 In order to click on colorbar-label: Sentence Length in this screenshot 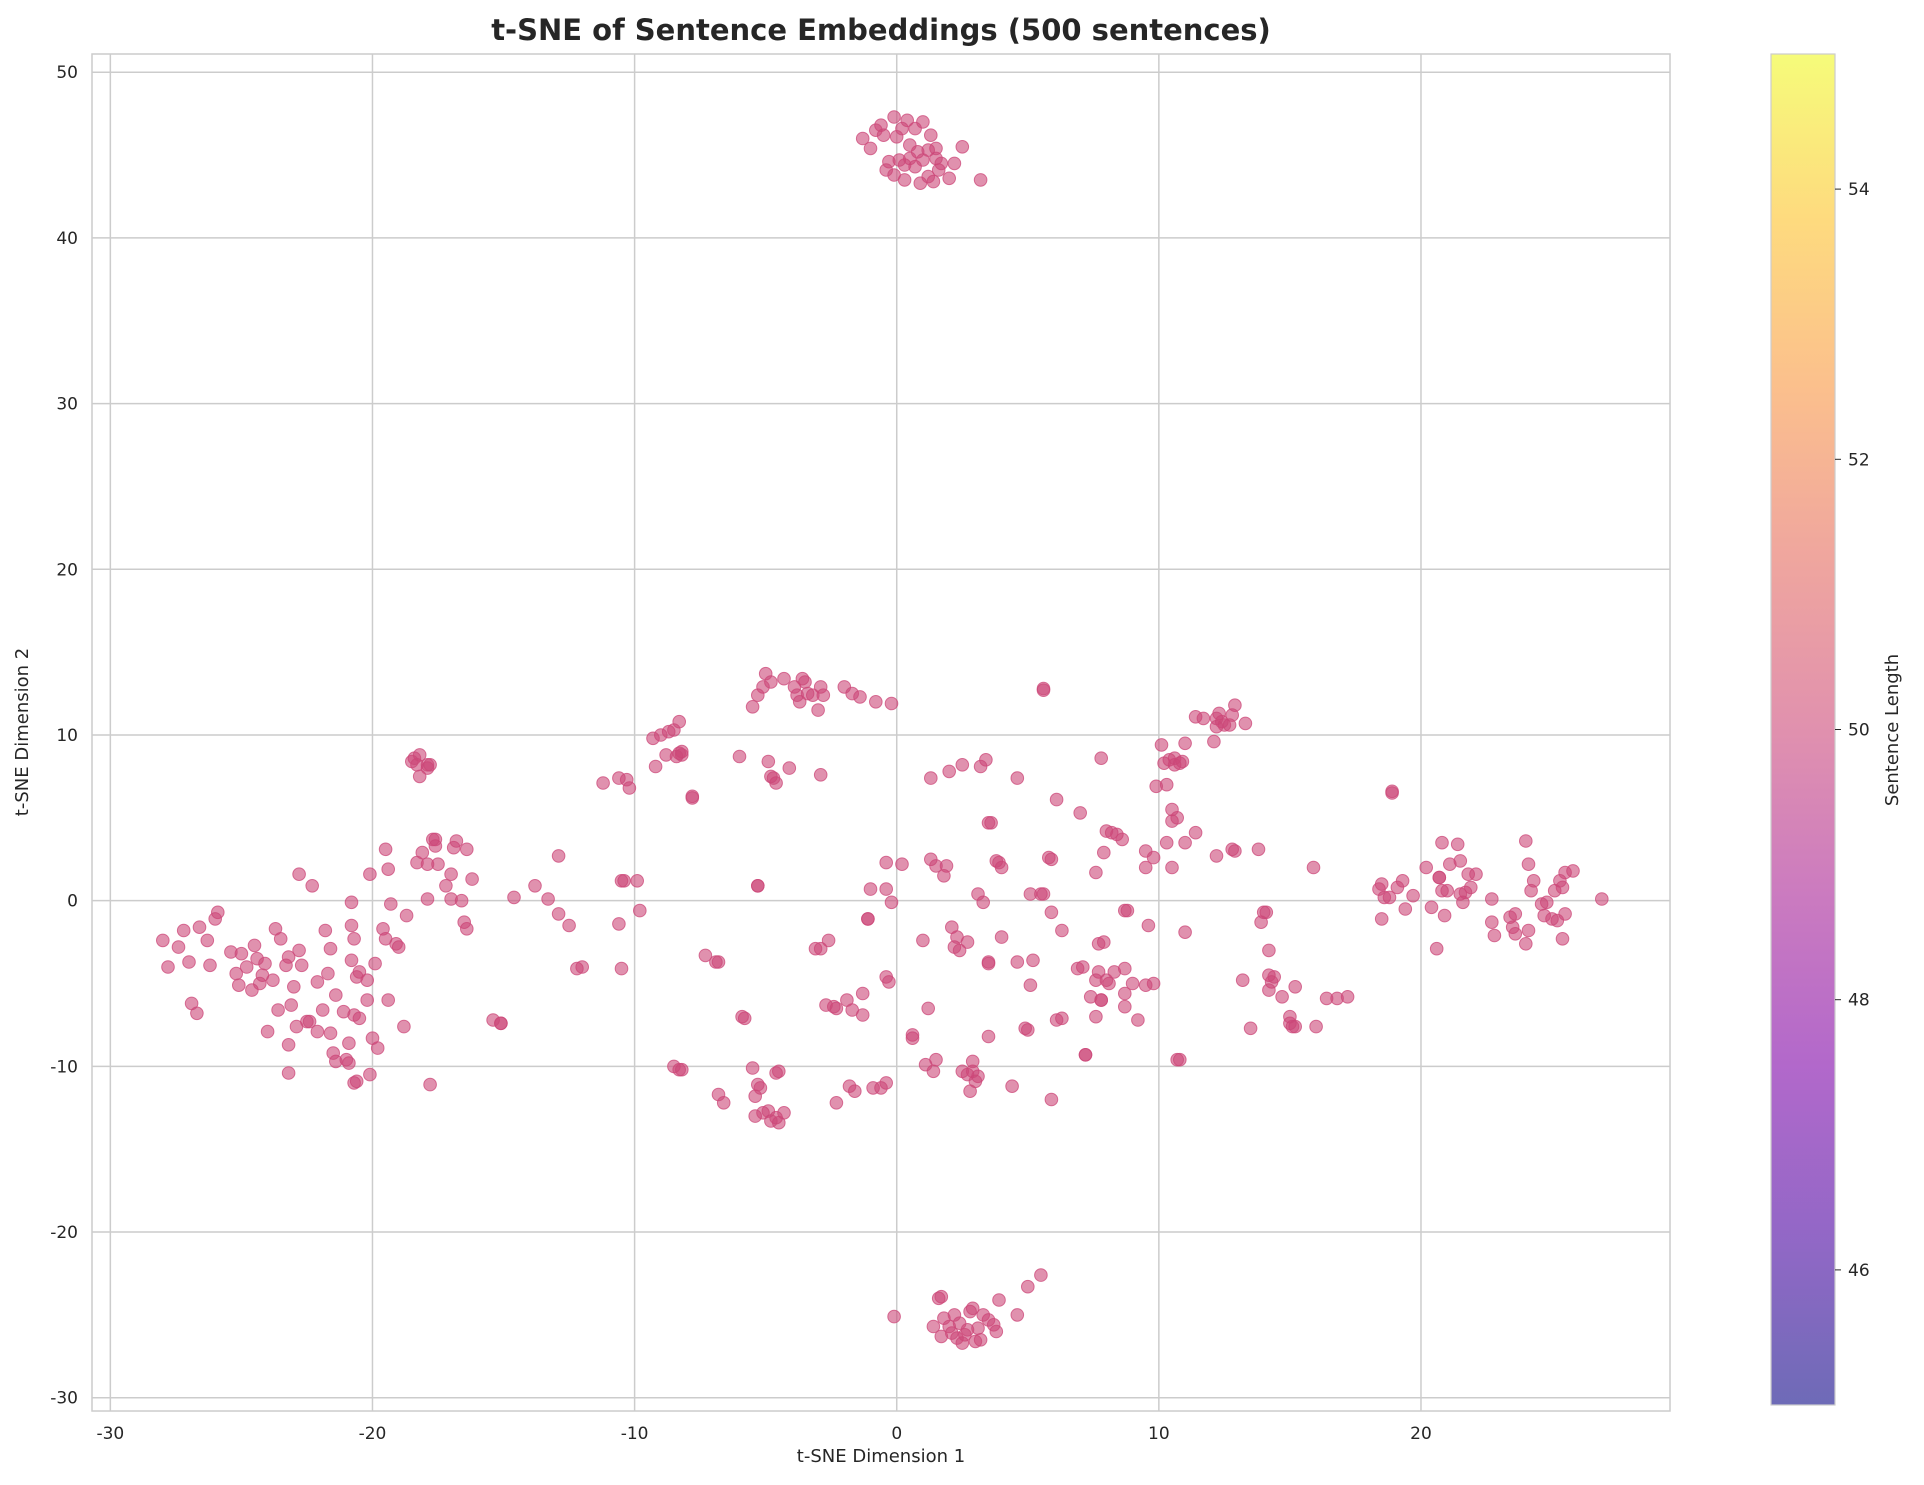, I will do `click(1892, 730)`.